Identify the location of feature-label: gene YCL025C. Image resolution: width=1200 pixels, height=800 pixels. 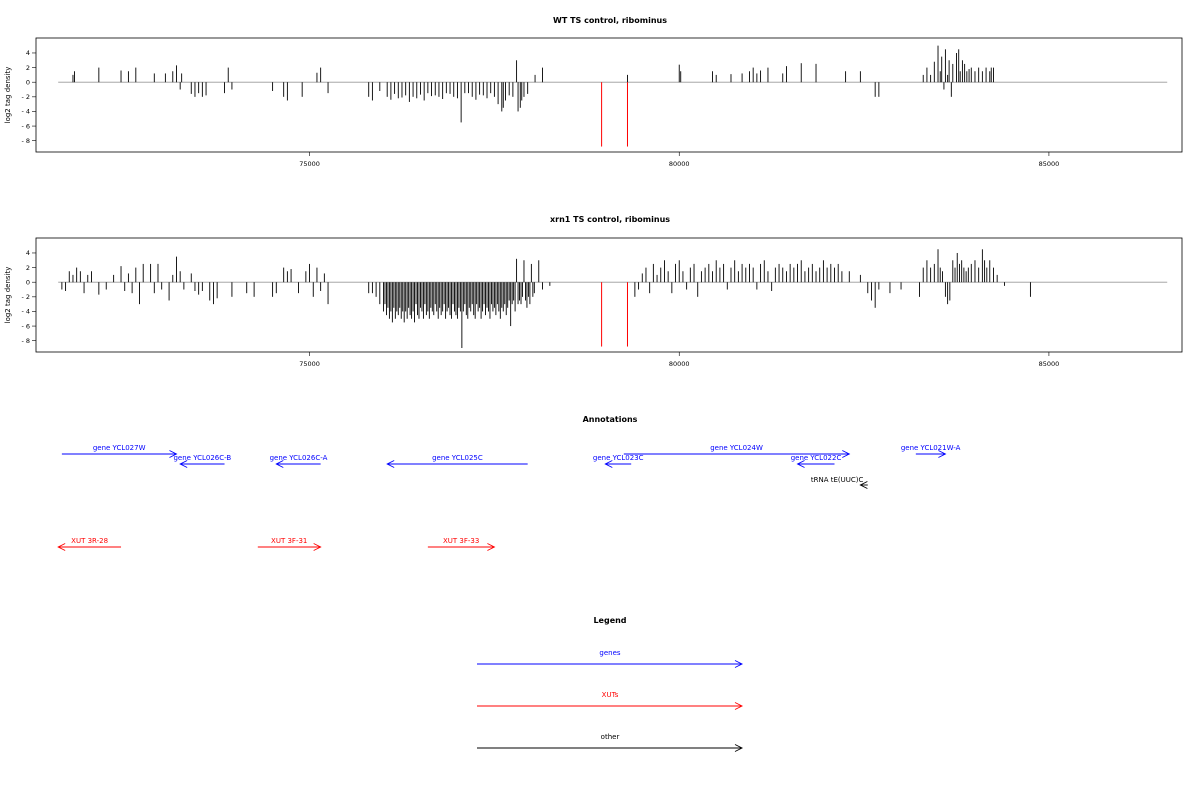
(457, 458).